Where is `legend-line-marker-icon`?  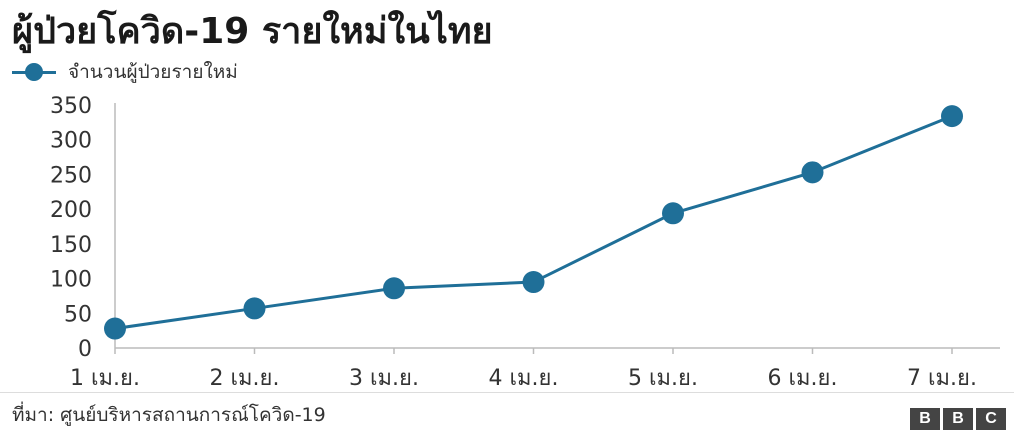
legend-line-marker-icon is located at coordinates (34, 72).